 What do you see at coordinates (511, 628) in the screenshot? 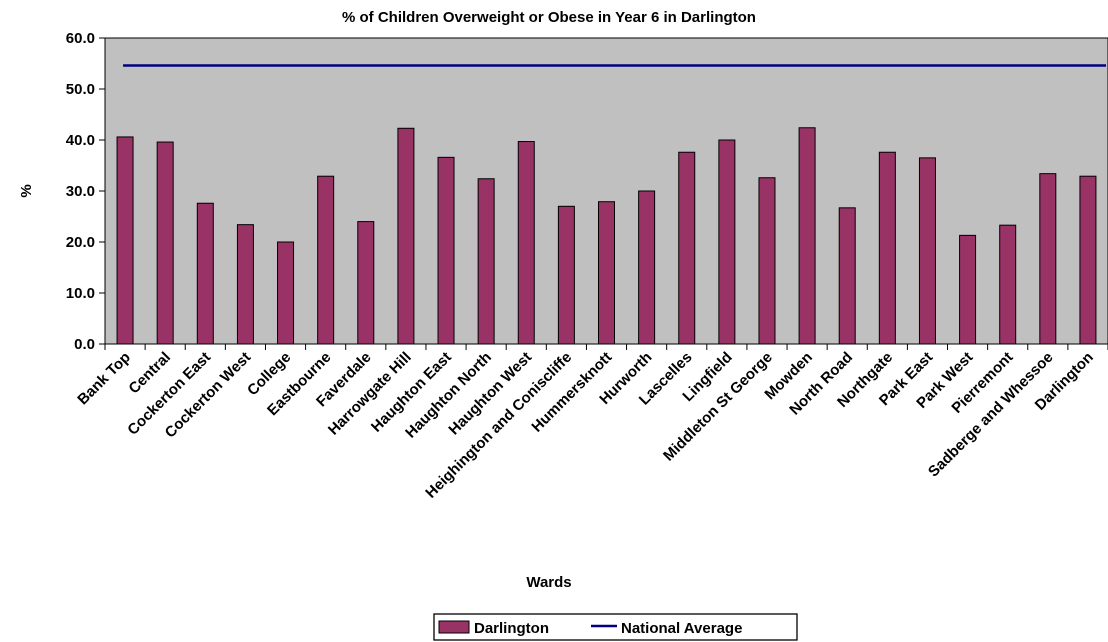
I see `legend-label-darlington: Darlington` at bounding box center [511, 628].